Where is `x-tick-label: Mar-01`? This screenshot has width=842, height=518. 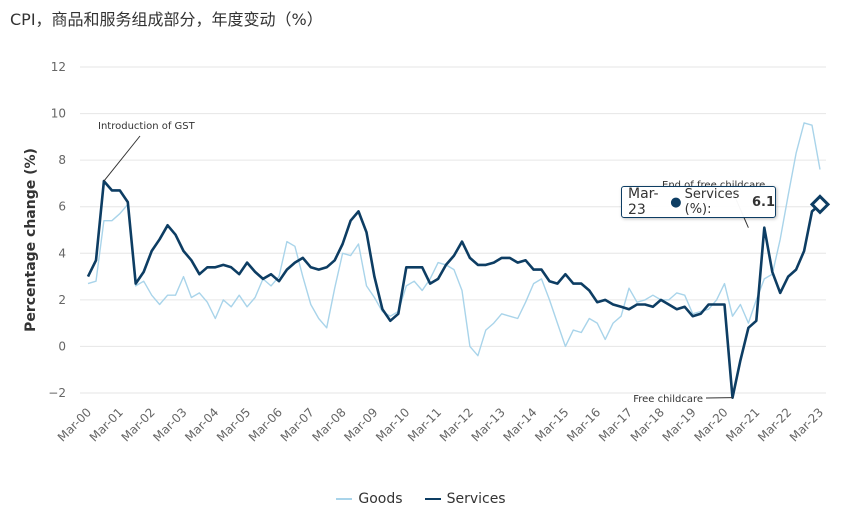
x-tick-label: Mar-01 is located at coordinates (106, 424).